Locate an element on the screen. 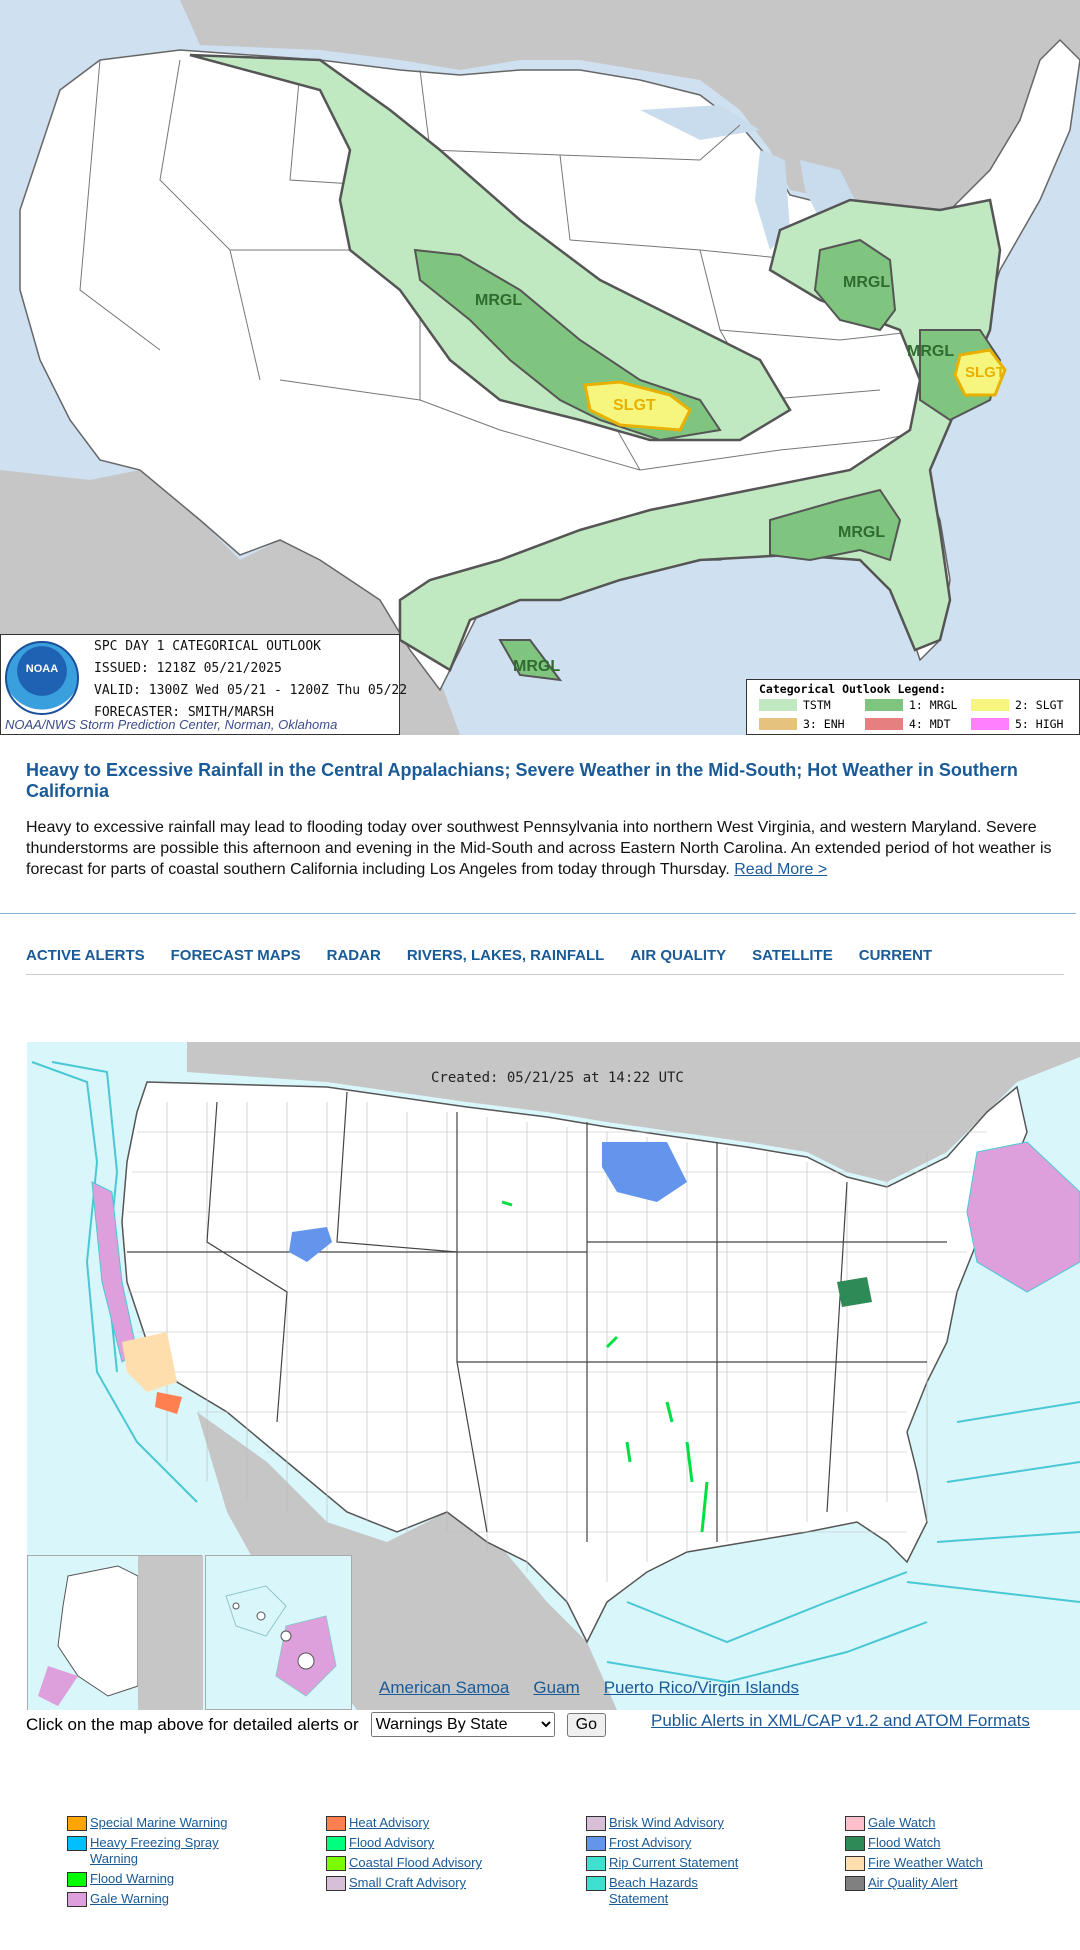 The height and width of the screenshot is (1950, 1080). legend-item-tstm: TSTM is located at coordinates (795, 705).